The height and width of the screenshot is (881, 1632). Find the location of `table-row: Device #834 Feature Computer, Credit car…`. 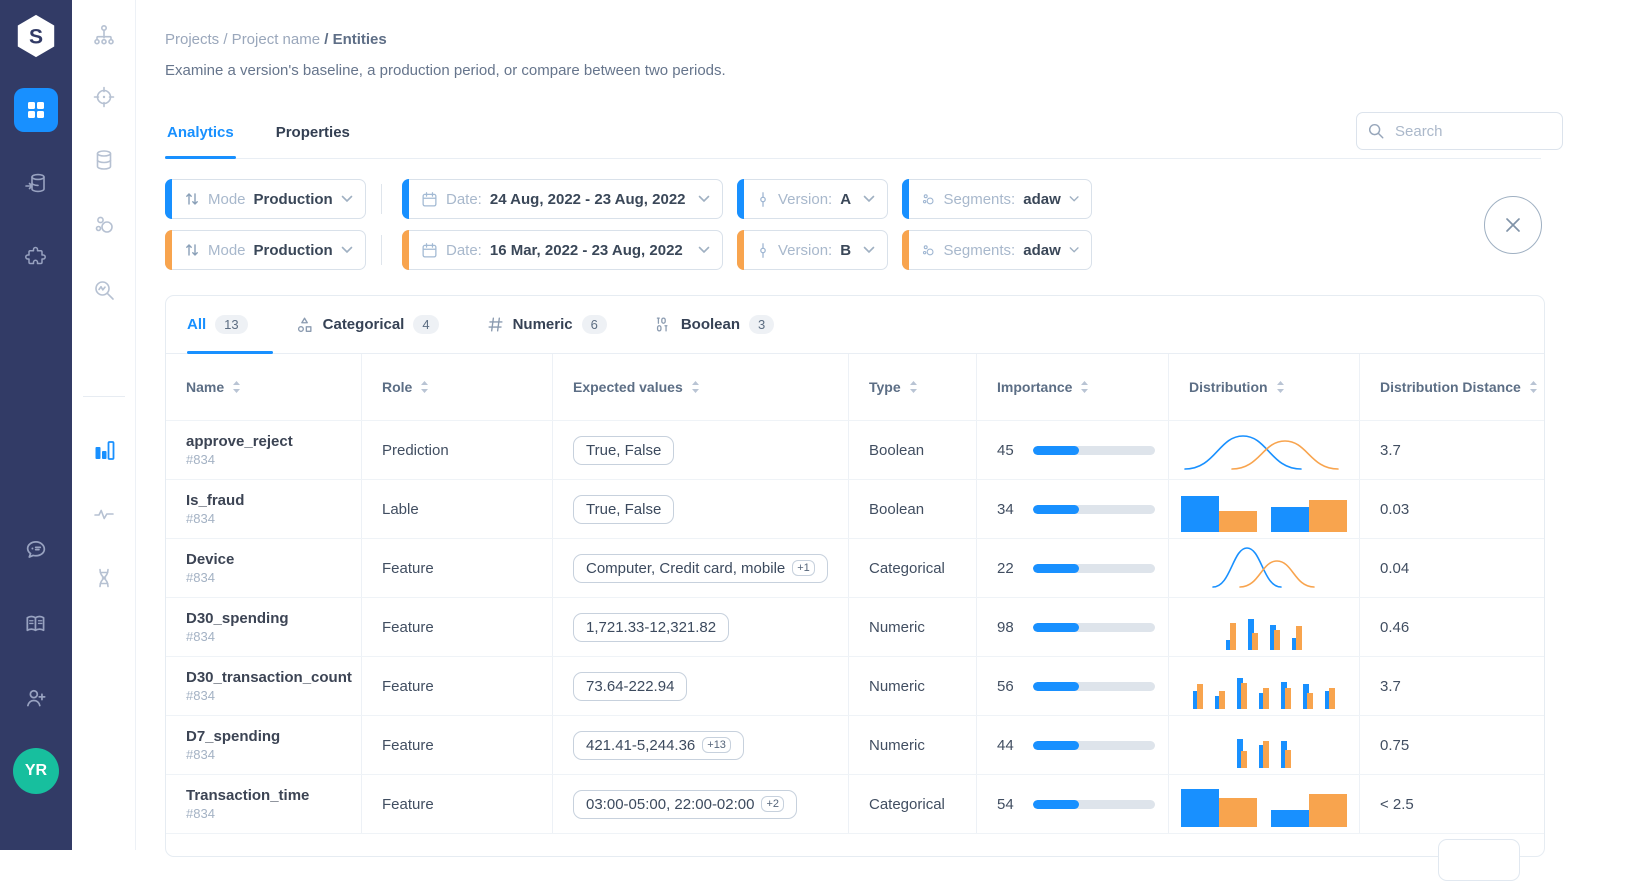

table-row: Device #834 Feature Computer, Credit car… is located at coordinates (855, 568).